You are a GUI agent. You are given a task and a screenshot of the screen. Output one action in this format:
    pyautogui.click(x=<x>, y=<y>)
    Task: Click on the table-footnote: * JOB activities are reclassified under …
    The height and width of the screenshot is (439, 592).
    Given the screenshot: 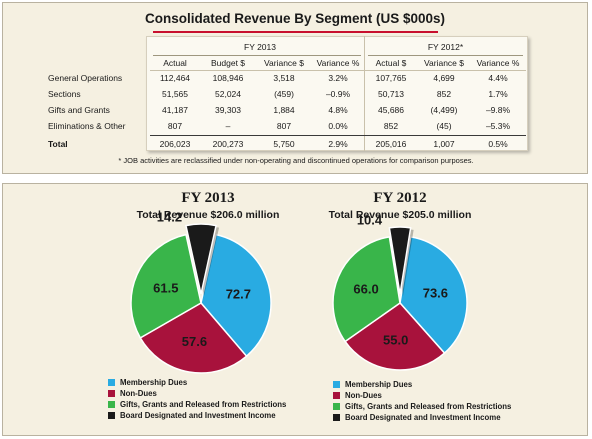 What is the action you would take?
    pyautogui.click(x=296, y=160)
    